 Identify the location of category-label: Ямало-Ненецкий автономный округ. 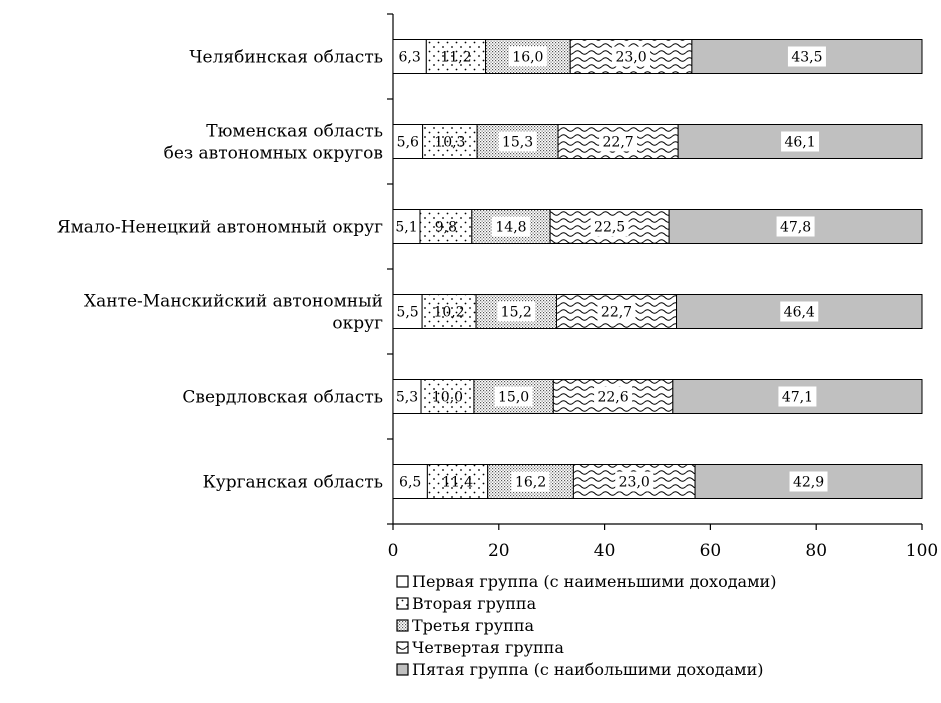
(220, 228).